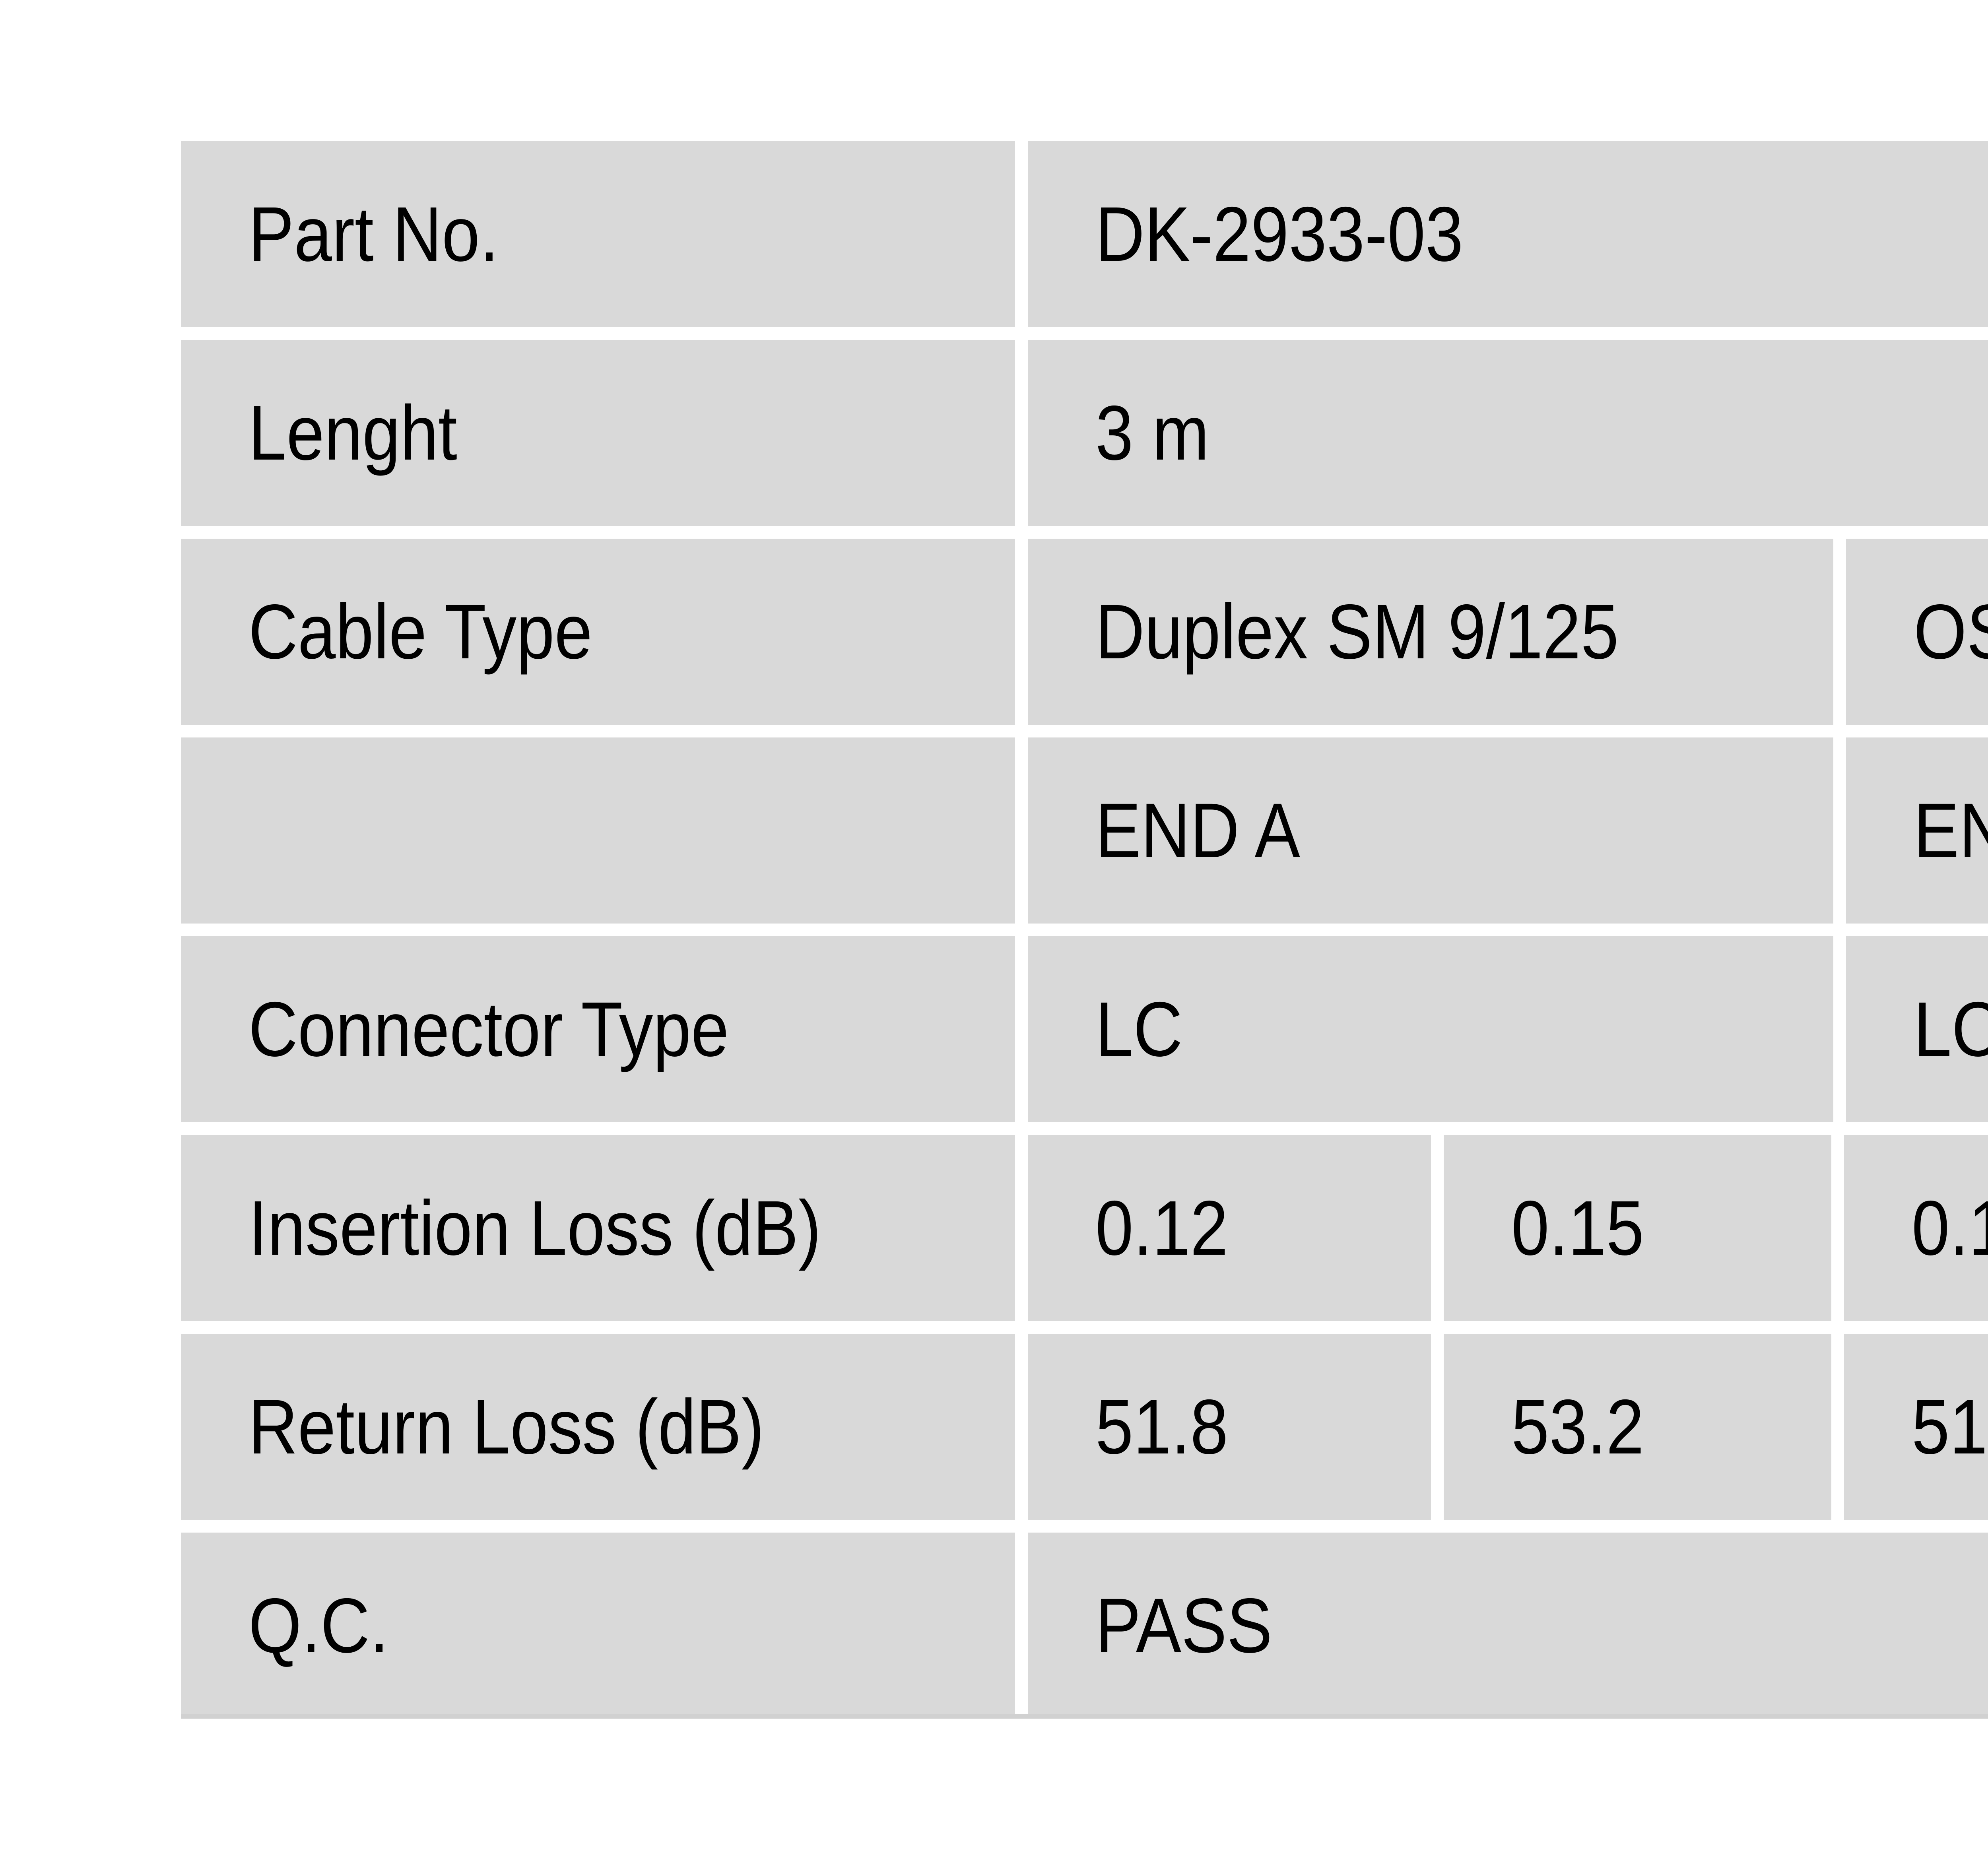 This screenshot has height=1855, width=1988. Describe the element at coordinates (1161, 1426) in the screenshot. I see `value-text: 51.8` at that location.